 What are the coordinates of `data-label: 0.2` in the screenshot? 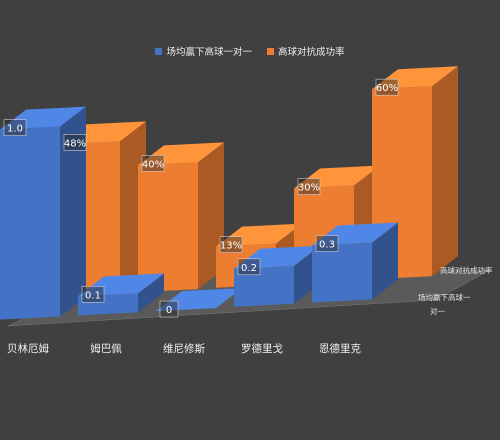 It's located at (249, 268).